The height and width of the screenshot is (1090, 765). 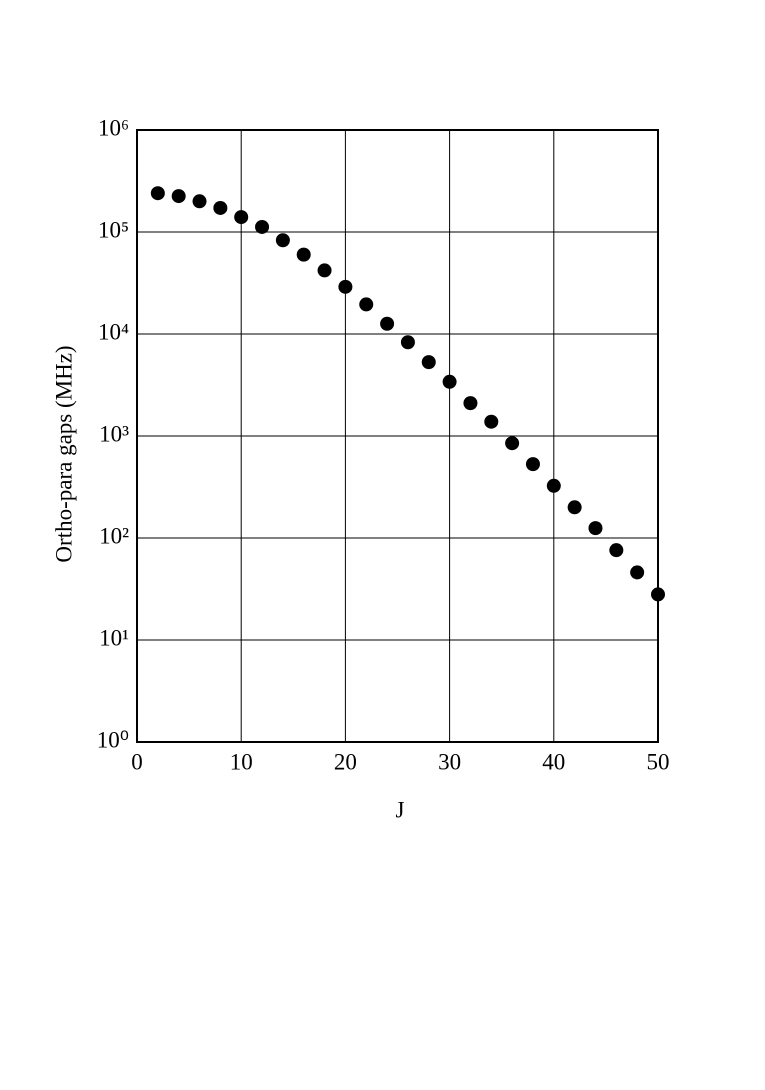 I want to click on x-tick-label: 10, so click(x=241, y=761).